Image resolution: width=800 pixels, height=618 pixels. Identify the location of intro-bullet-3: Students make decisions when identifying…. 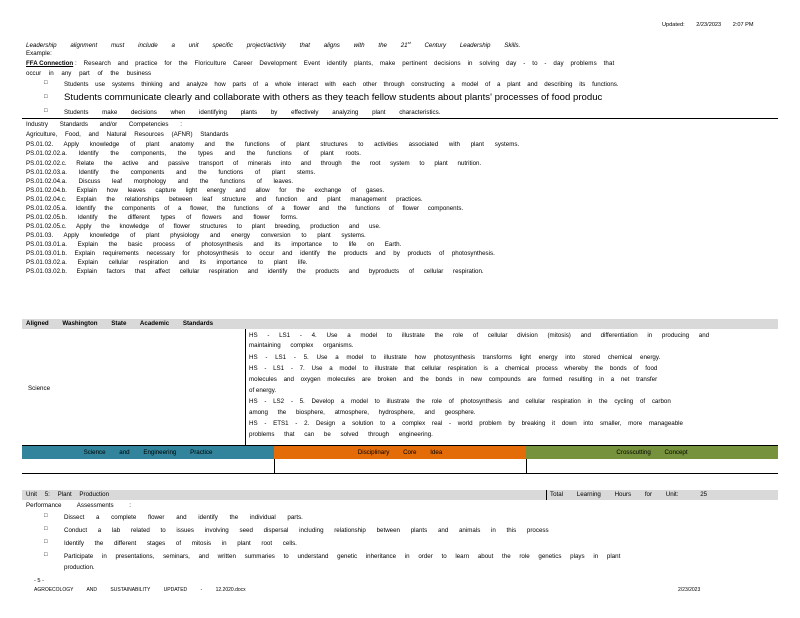
(252, 112).